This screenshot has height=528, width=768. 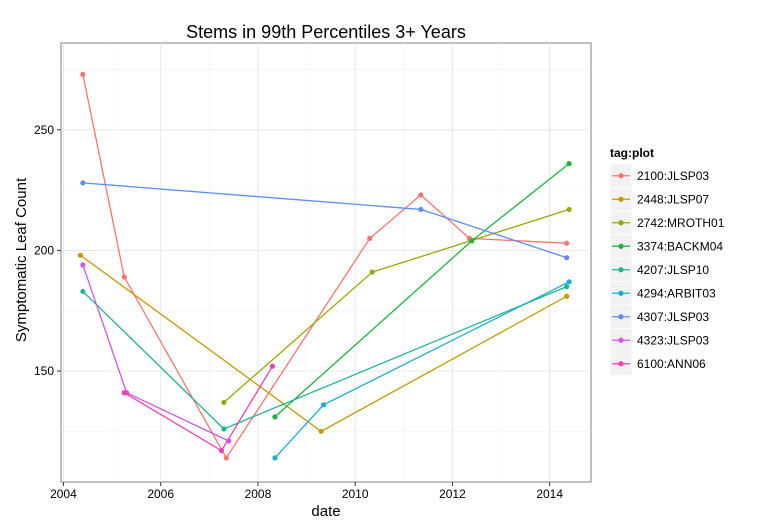 I want to click on x-tick-label: 2014, so click(x=549, y=494).